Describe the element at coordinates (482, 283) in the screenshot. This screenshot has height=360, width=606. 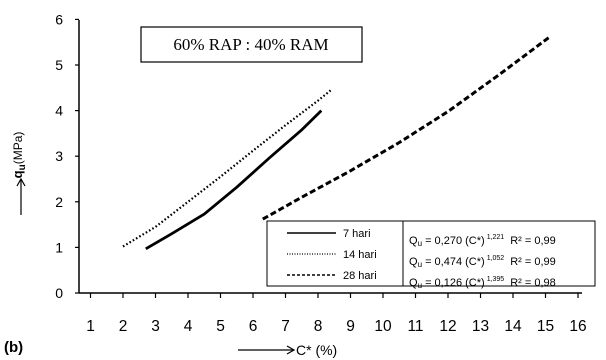
I see `legend-equation: Qu = 0,126 (C*) 1,395 R² = 0,98` at that location.